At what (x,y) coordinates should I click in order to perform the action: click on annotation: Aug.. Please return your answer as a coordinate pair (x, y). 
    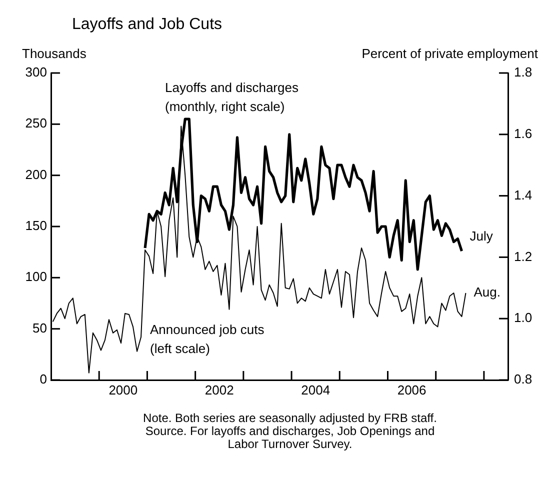
    Looking at the image, I should click on (487, 292).